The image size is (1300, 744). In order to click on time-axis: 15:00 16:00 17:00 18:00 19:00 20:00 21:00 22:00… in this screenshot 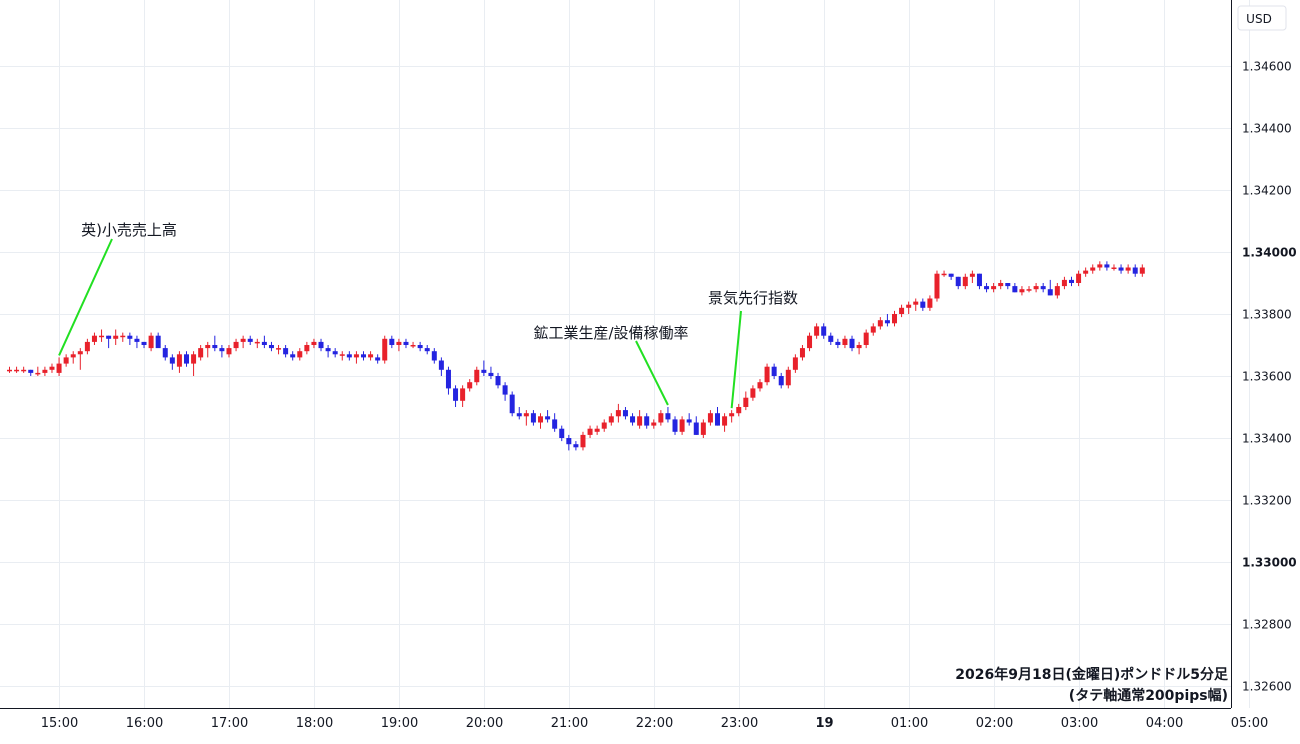, I will do `click(654, 723)`.